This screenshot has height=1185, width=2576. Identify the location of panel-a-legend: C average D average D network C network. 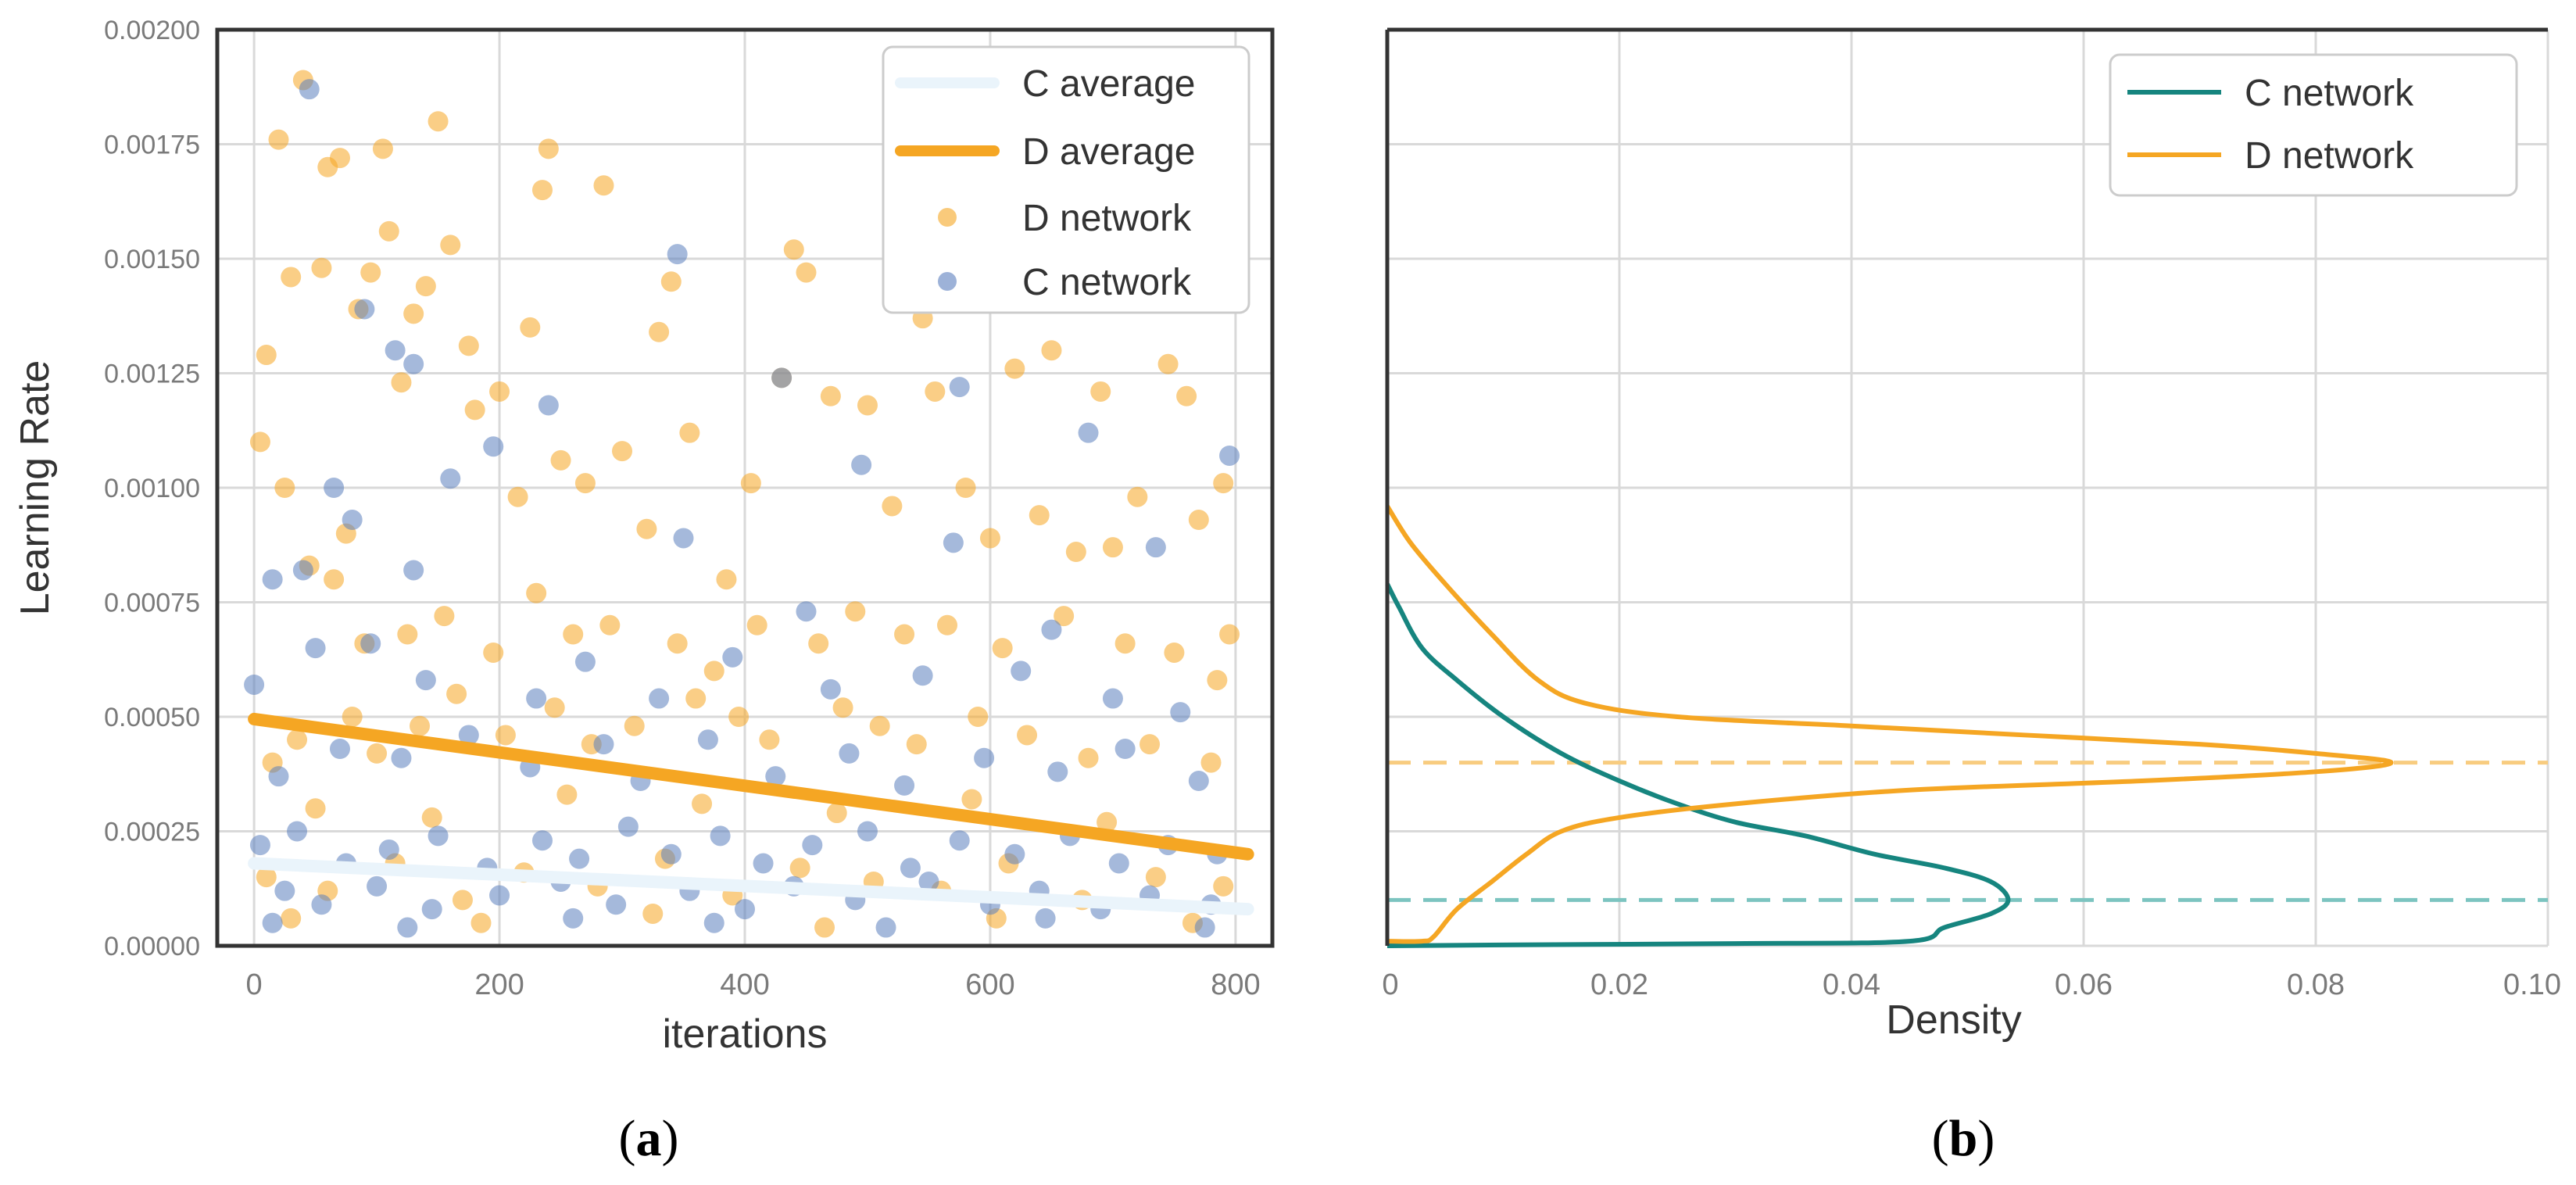
(1066, 179).